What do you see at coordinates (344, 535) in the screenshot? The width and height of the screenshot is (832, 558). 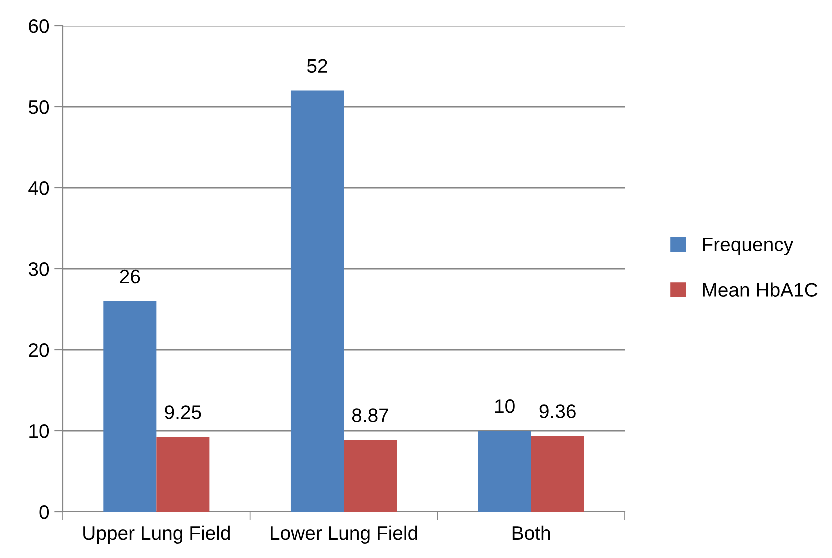 I see `x-tick-label: Lower Lung Field` at bounding box center [344, 535].